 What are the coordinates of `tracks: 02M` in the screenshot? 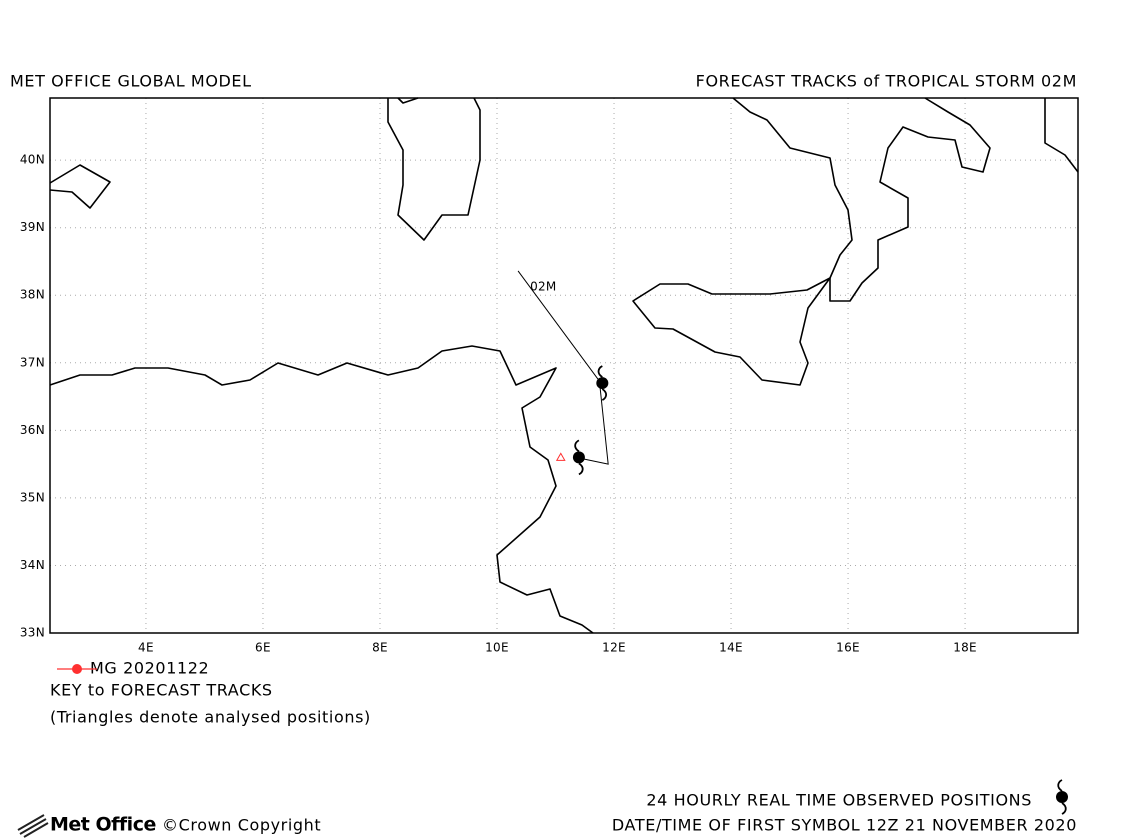 It's located at (563, 373).